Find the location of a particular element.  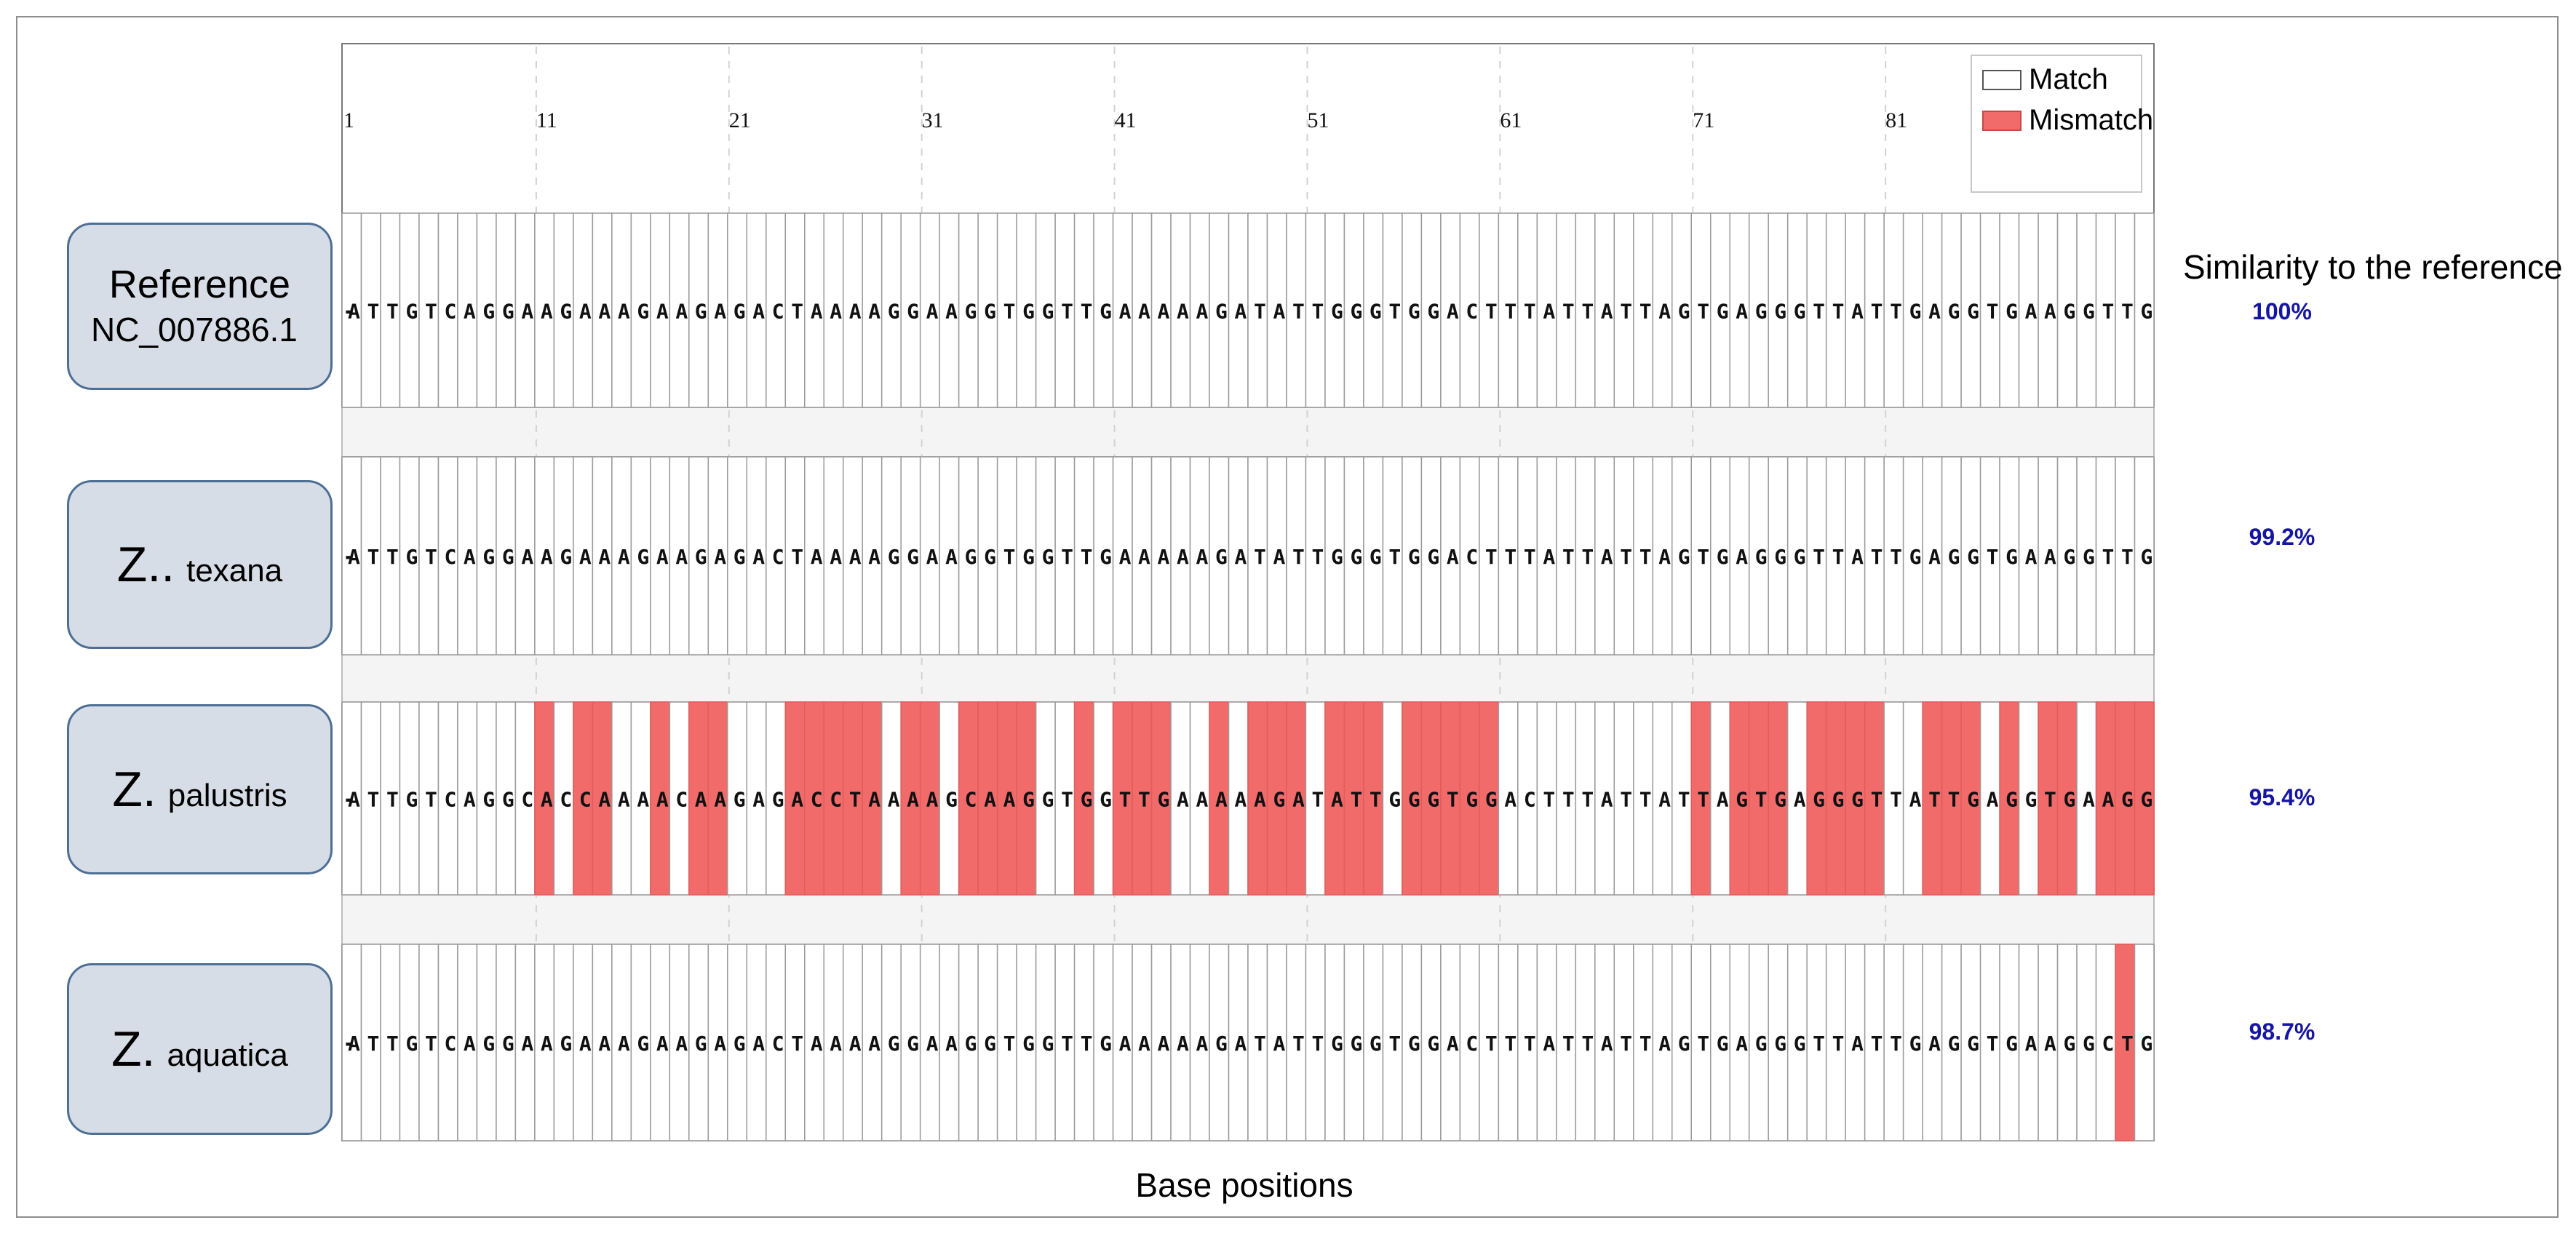

species-label-box-aquatica: Z. aquatica is located at coordinates (200, 1049).